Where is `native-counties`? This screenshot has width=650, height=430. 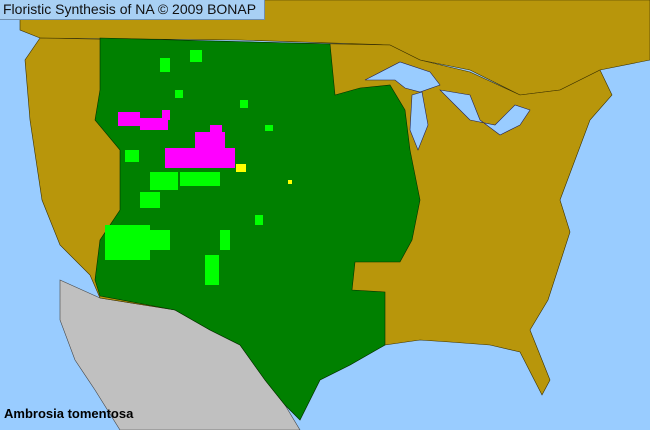 native-counties is located at coordinates (189, 167).